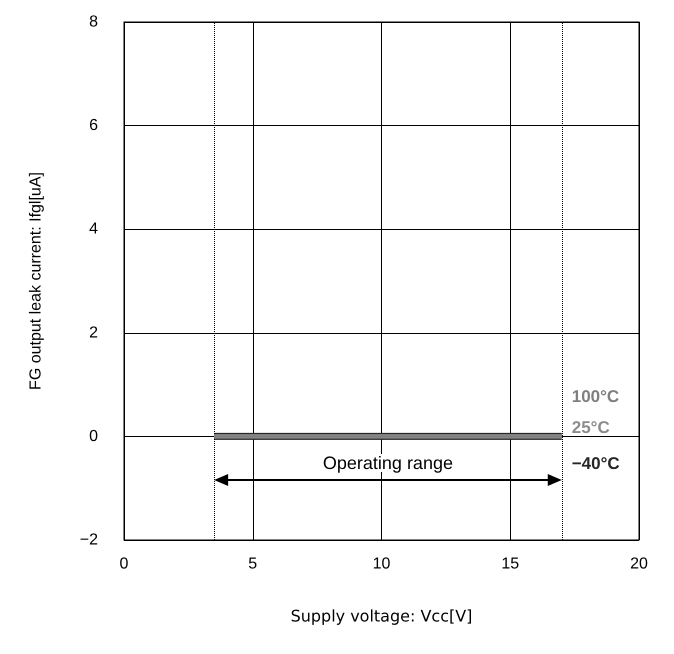  I want to click on x-axis-title: Supply voltage: Vcc[V], so click(381, 616).